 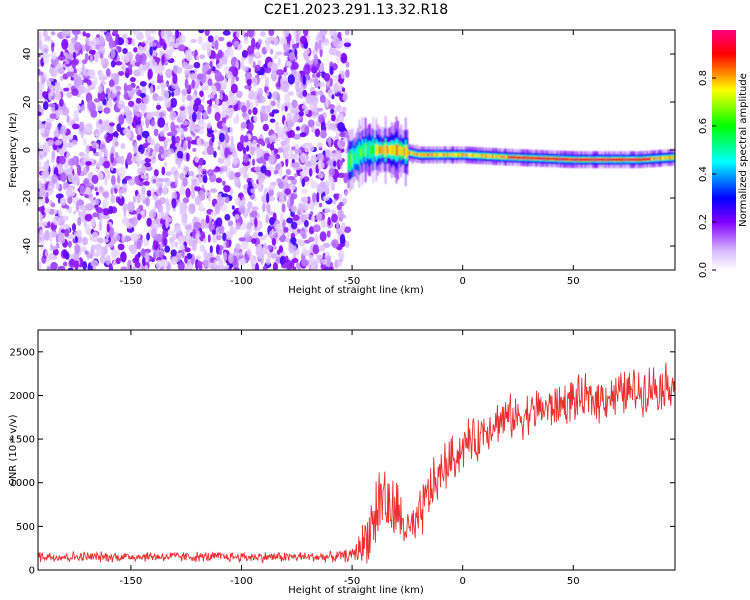 I want to click on spectrogram-y-label: Frequency (Hz), so click(x=13, y=150).